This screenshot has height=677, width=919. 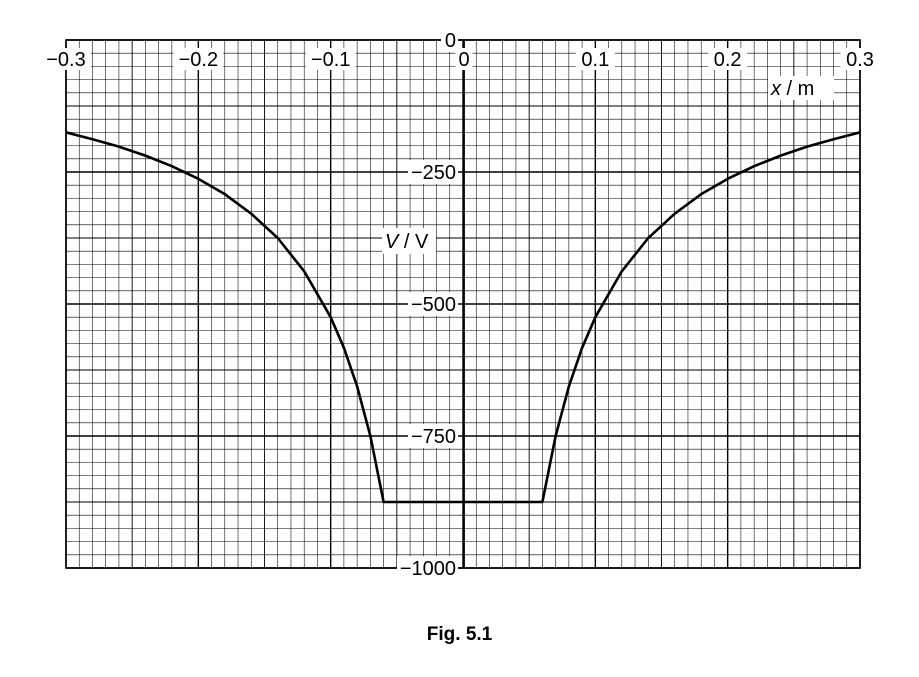 I want to click on x-tick-label: −0.2, so click(x=198, y=60).